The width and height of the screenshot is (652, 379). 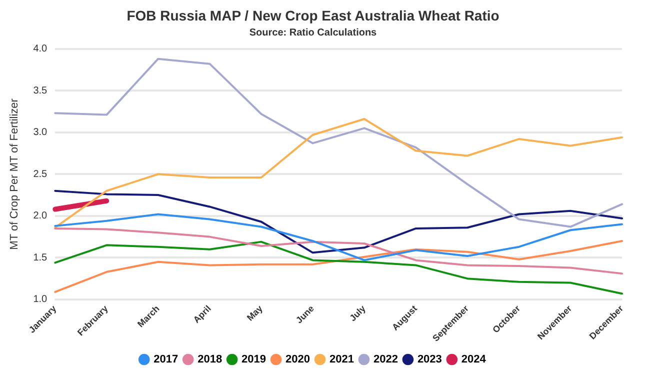 What do you see at coordinates (40, 216) in the screenshot?
I see `y-tick-label: 2.0` at bounding box center [40, 216].